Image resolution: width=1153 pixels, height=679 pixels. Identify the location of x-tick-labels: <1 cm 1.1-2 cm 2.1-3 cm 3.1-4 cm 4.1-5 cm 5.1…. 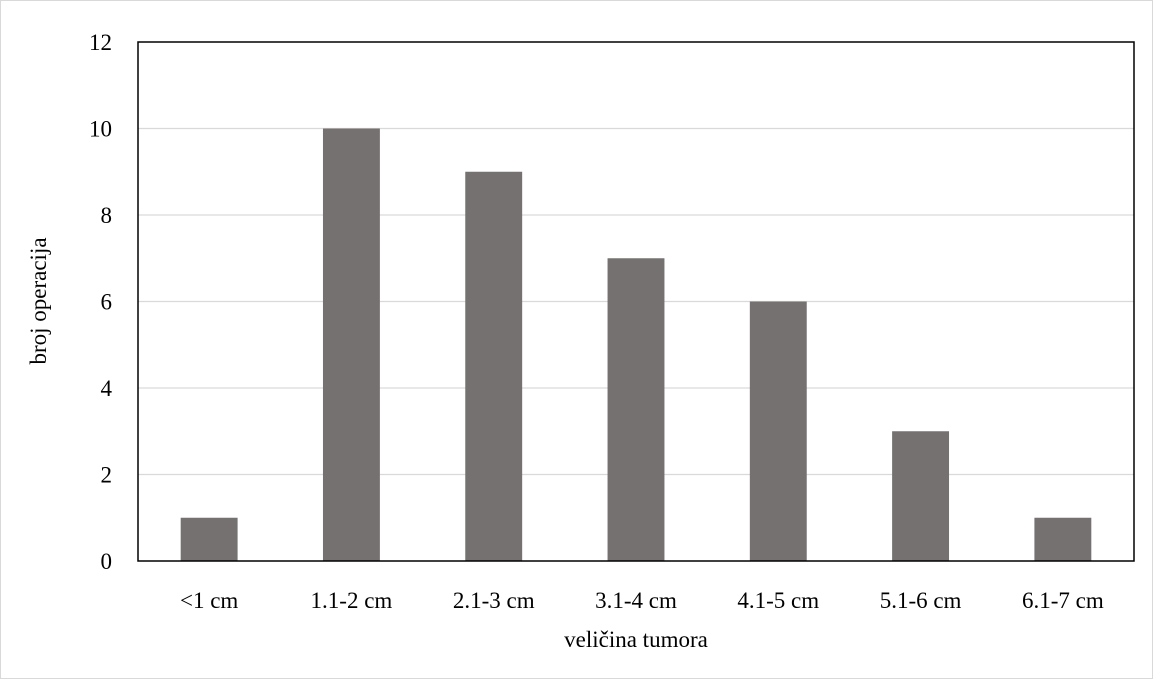
(642, 600).